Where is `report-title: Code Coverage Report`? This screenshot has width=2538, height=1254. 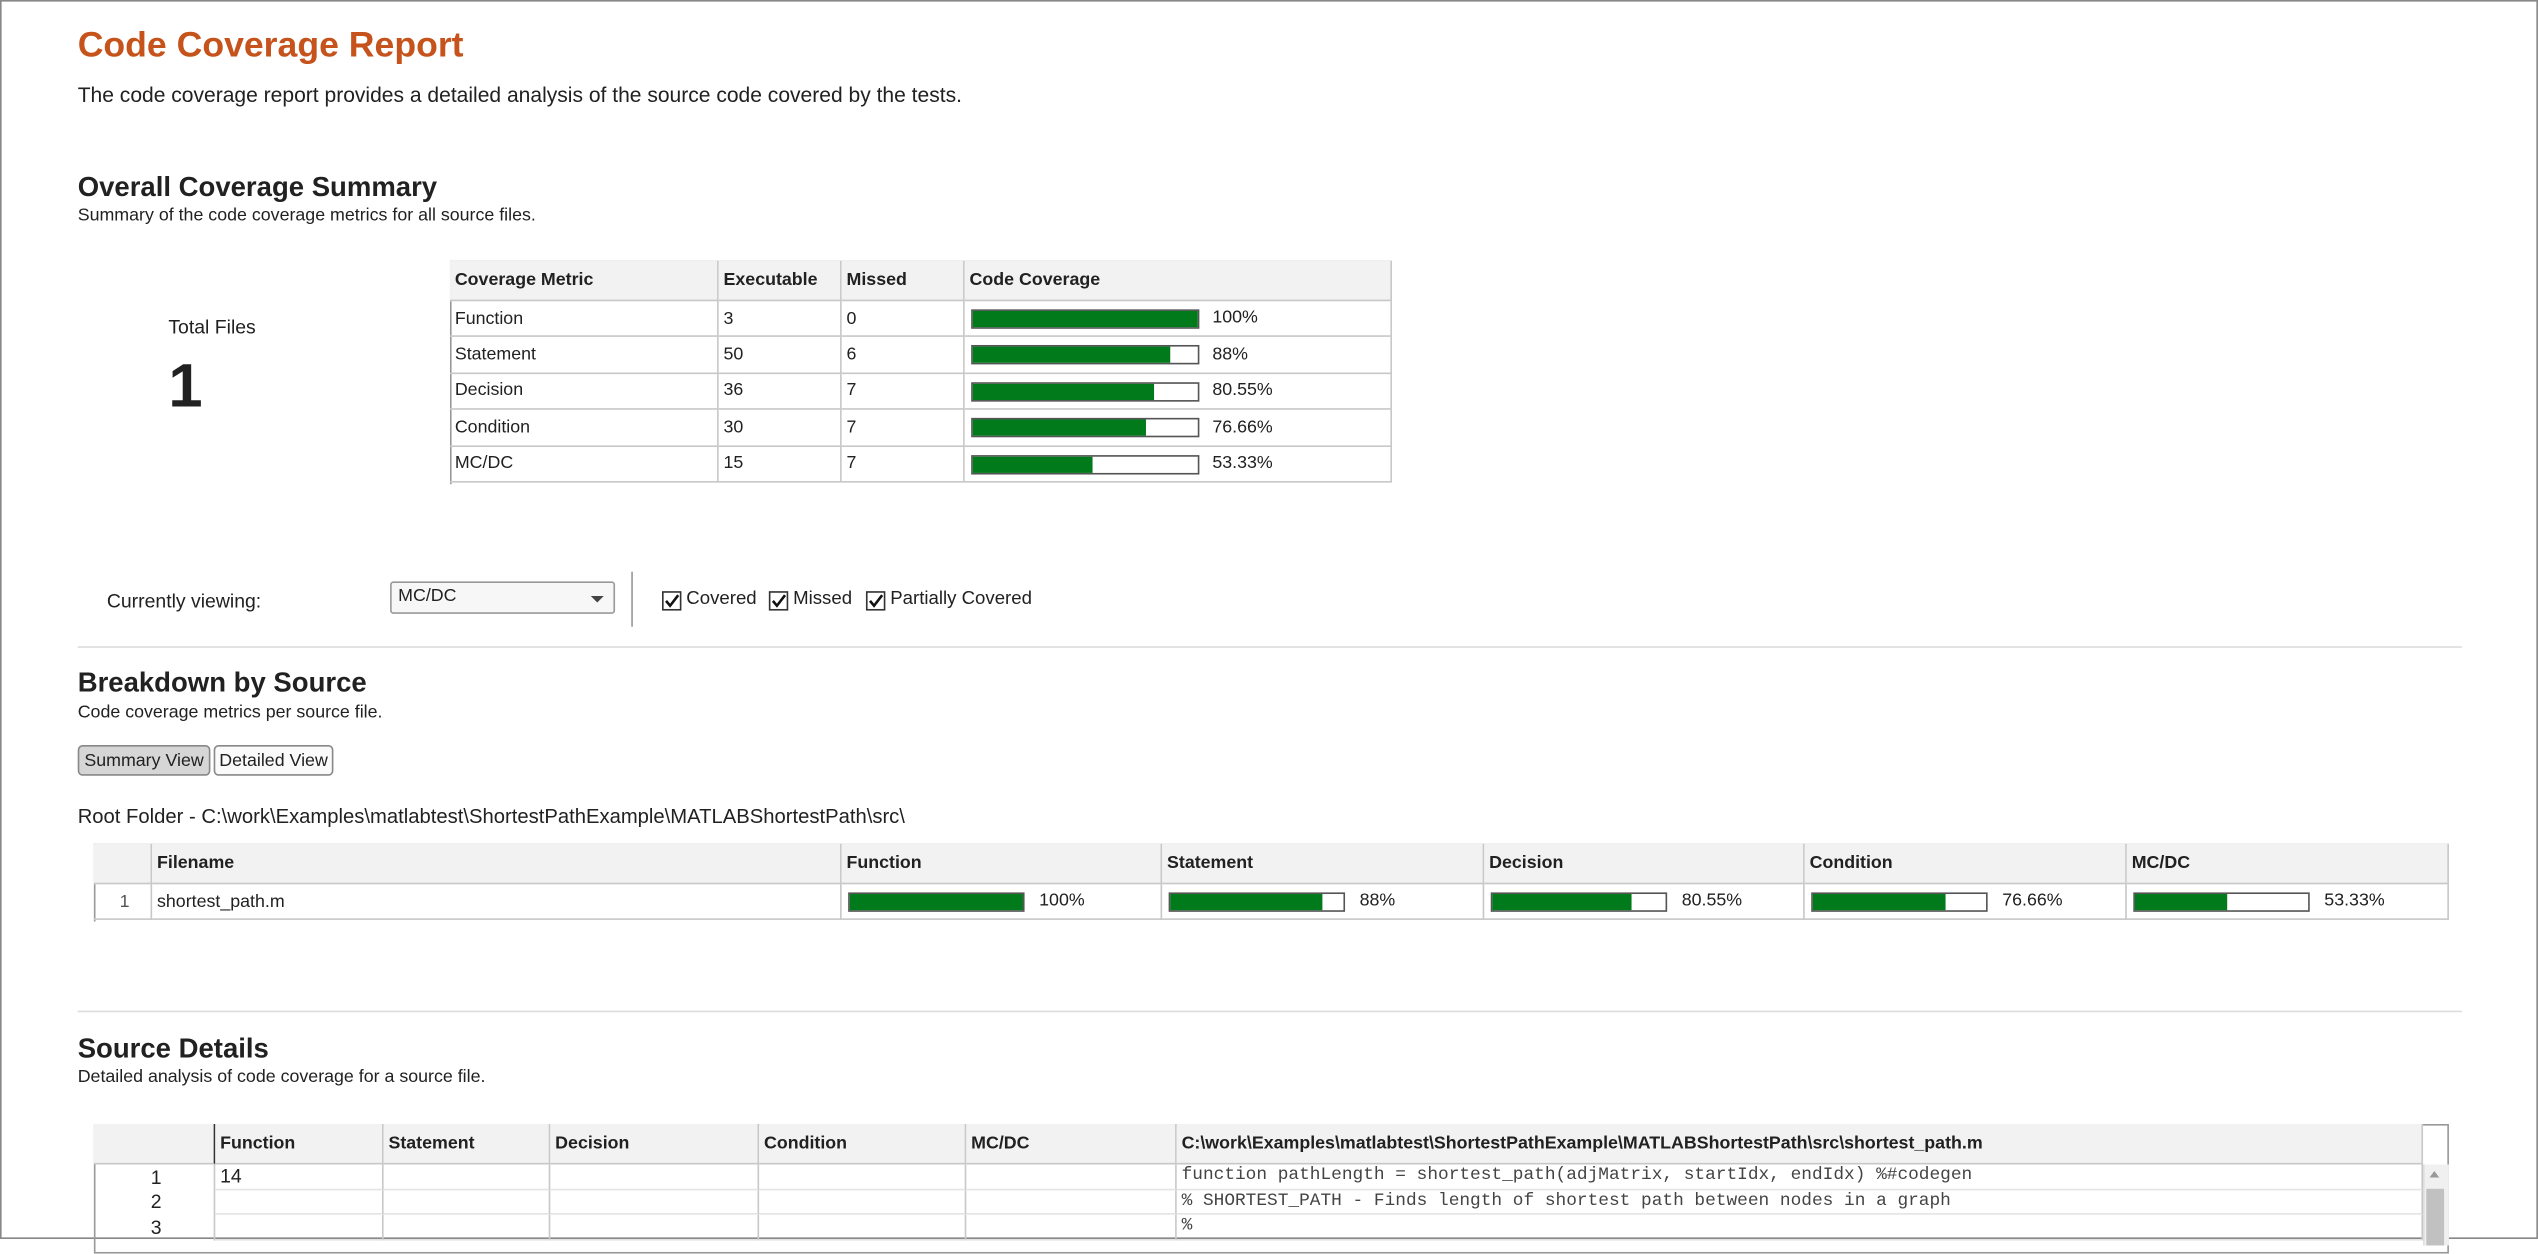
report-title: Code Coverage Report is located at coordinates (271, 45).